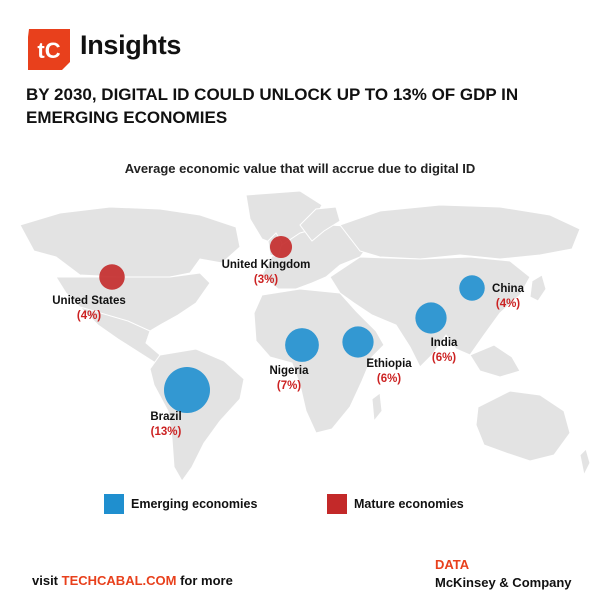 Image resolution: width=600 pixels, height=600 pixels. I want to click on australia-shape, so click(523, 426).